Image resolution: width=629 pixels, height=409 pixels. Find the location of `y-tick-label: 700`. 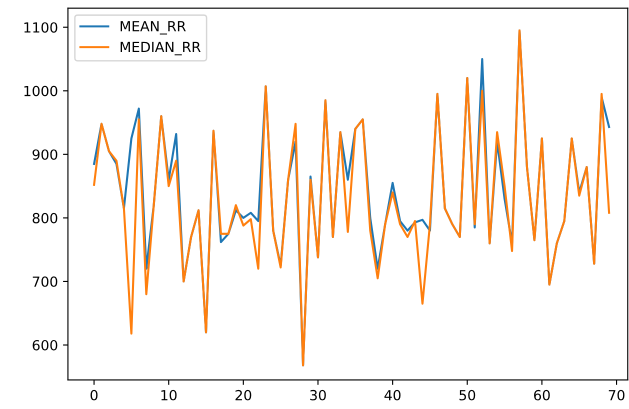

y-tick-label: 700 is located at coordinates (45, 281).